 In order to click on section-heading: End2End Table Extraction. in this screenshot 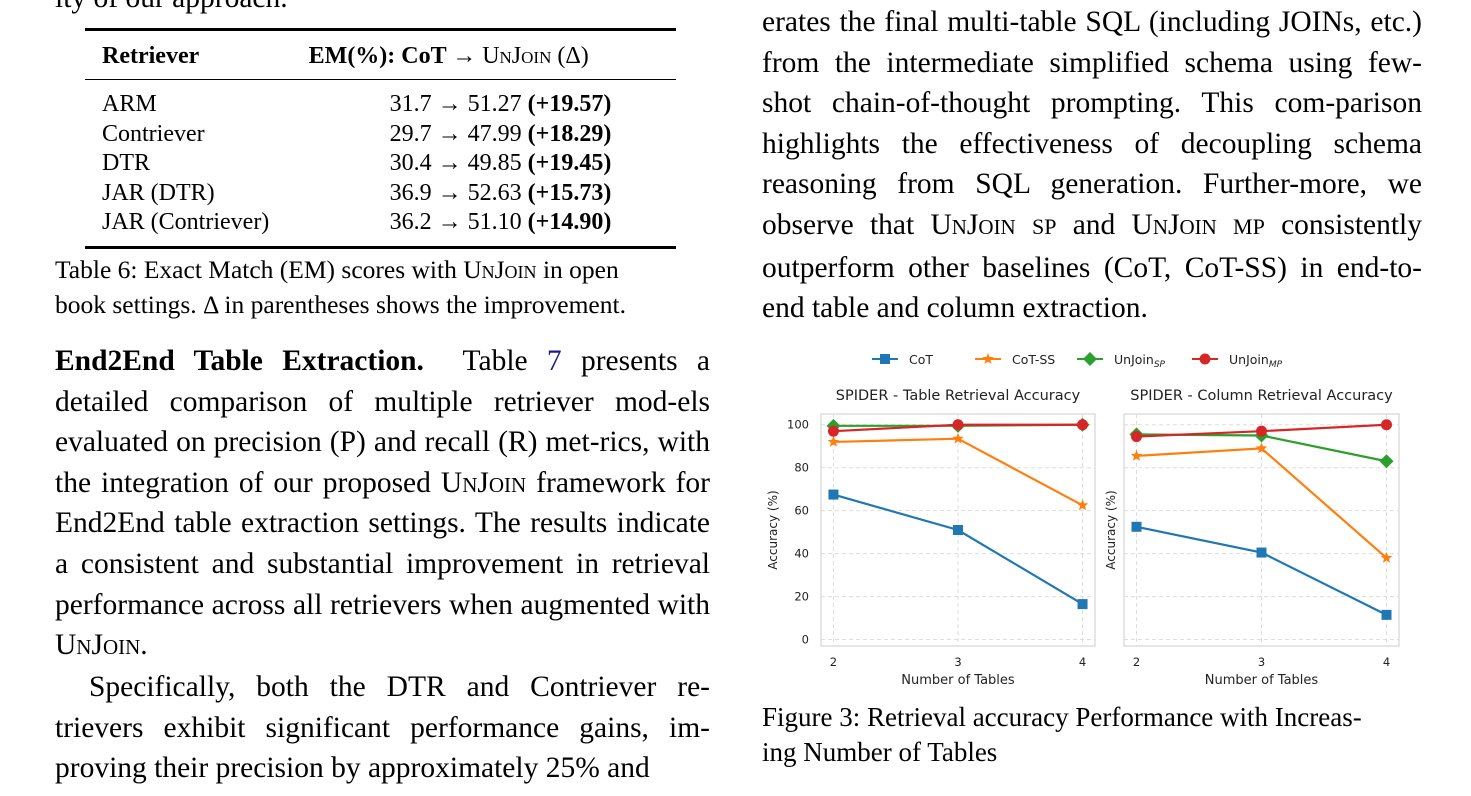, I will do `click(239, 361)`.